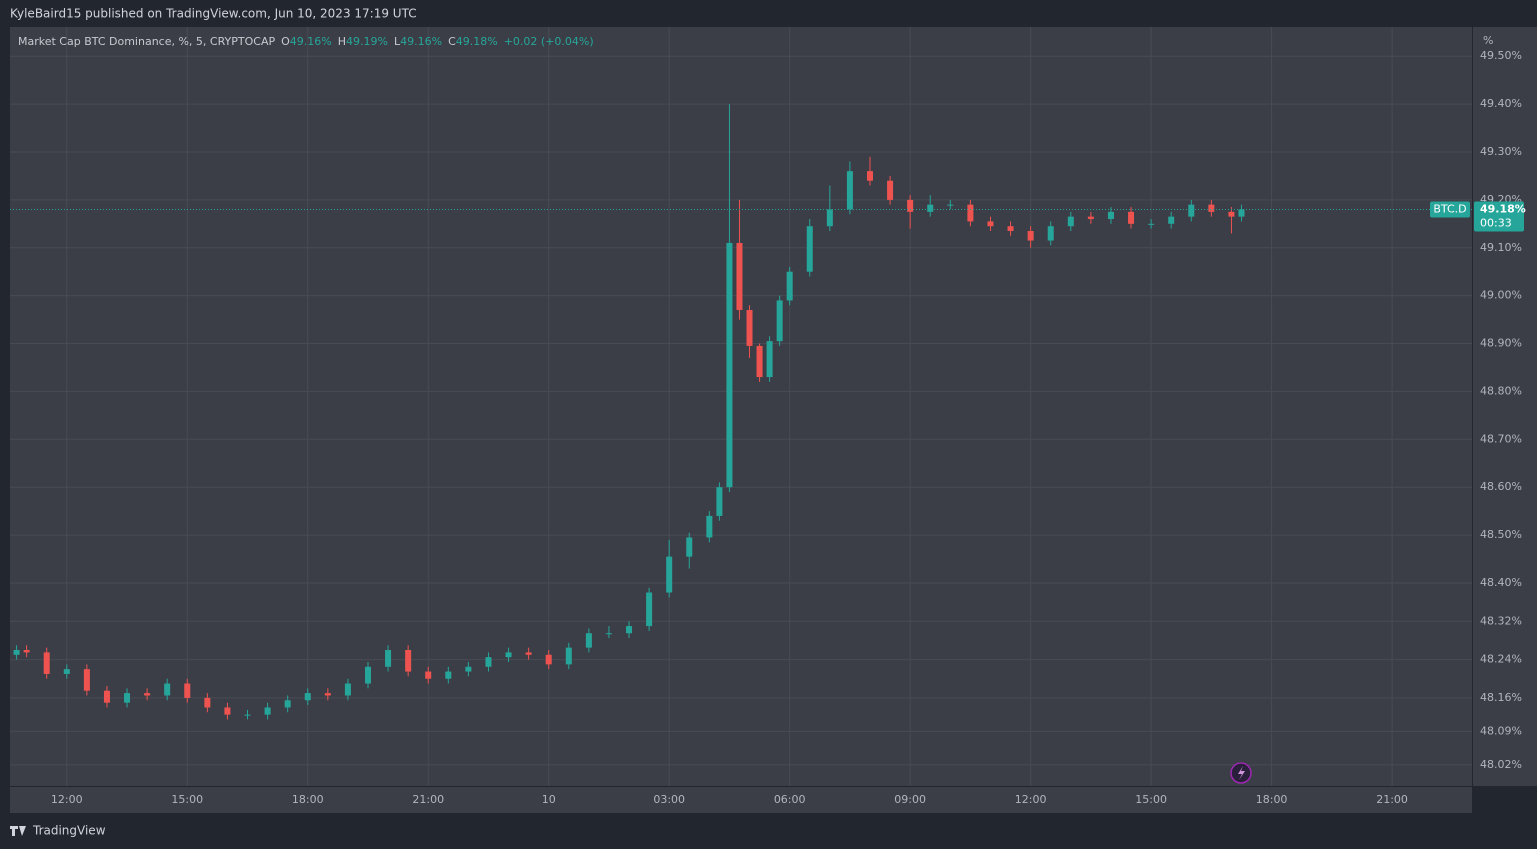 Image resolution: width=1537 pixels, height=849 pixels. Describe the element at coordinates (1501, 55) in the screenshot. I see `y-tick-label: 49.50%` at that location.